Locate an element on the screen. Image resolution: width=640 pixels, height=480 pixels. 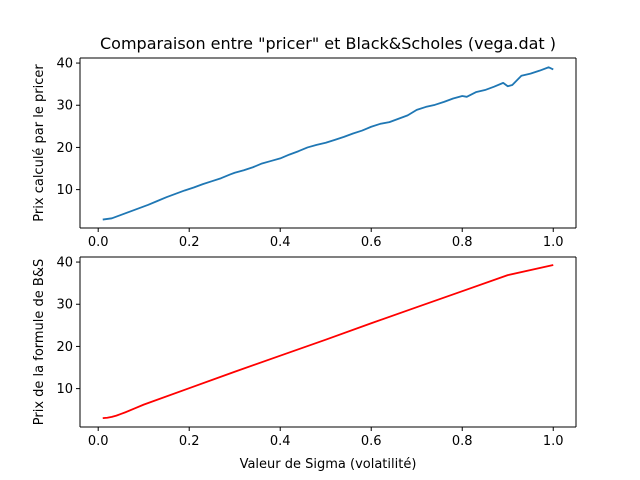
top-y-tick-label: 20 is located at coordinates (64, 148).